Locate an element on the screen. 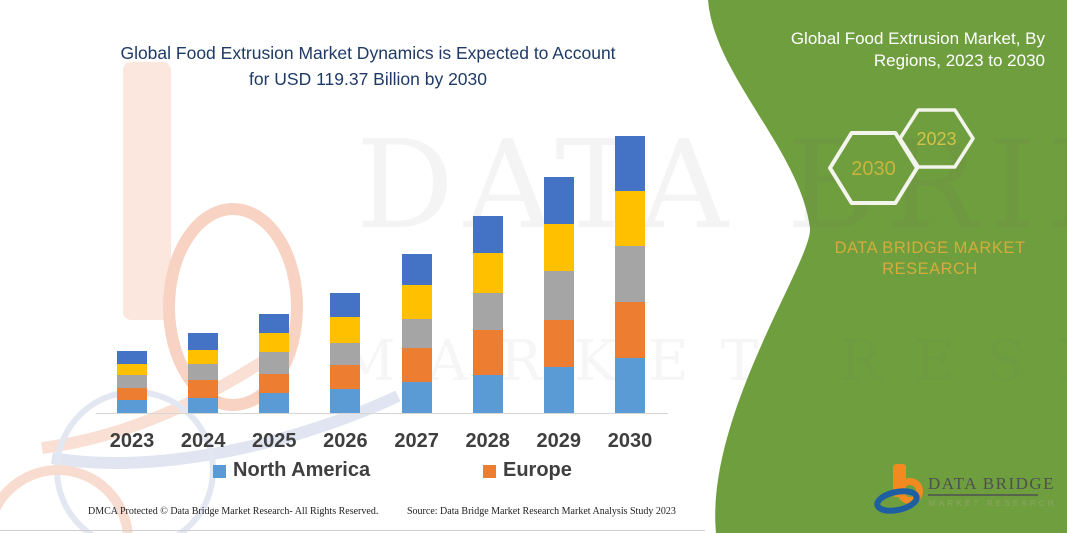 The height and width of the screenshot is (533, 1067). x-axis-label: 2026 is located at coordinates (345, 441).